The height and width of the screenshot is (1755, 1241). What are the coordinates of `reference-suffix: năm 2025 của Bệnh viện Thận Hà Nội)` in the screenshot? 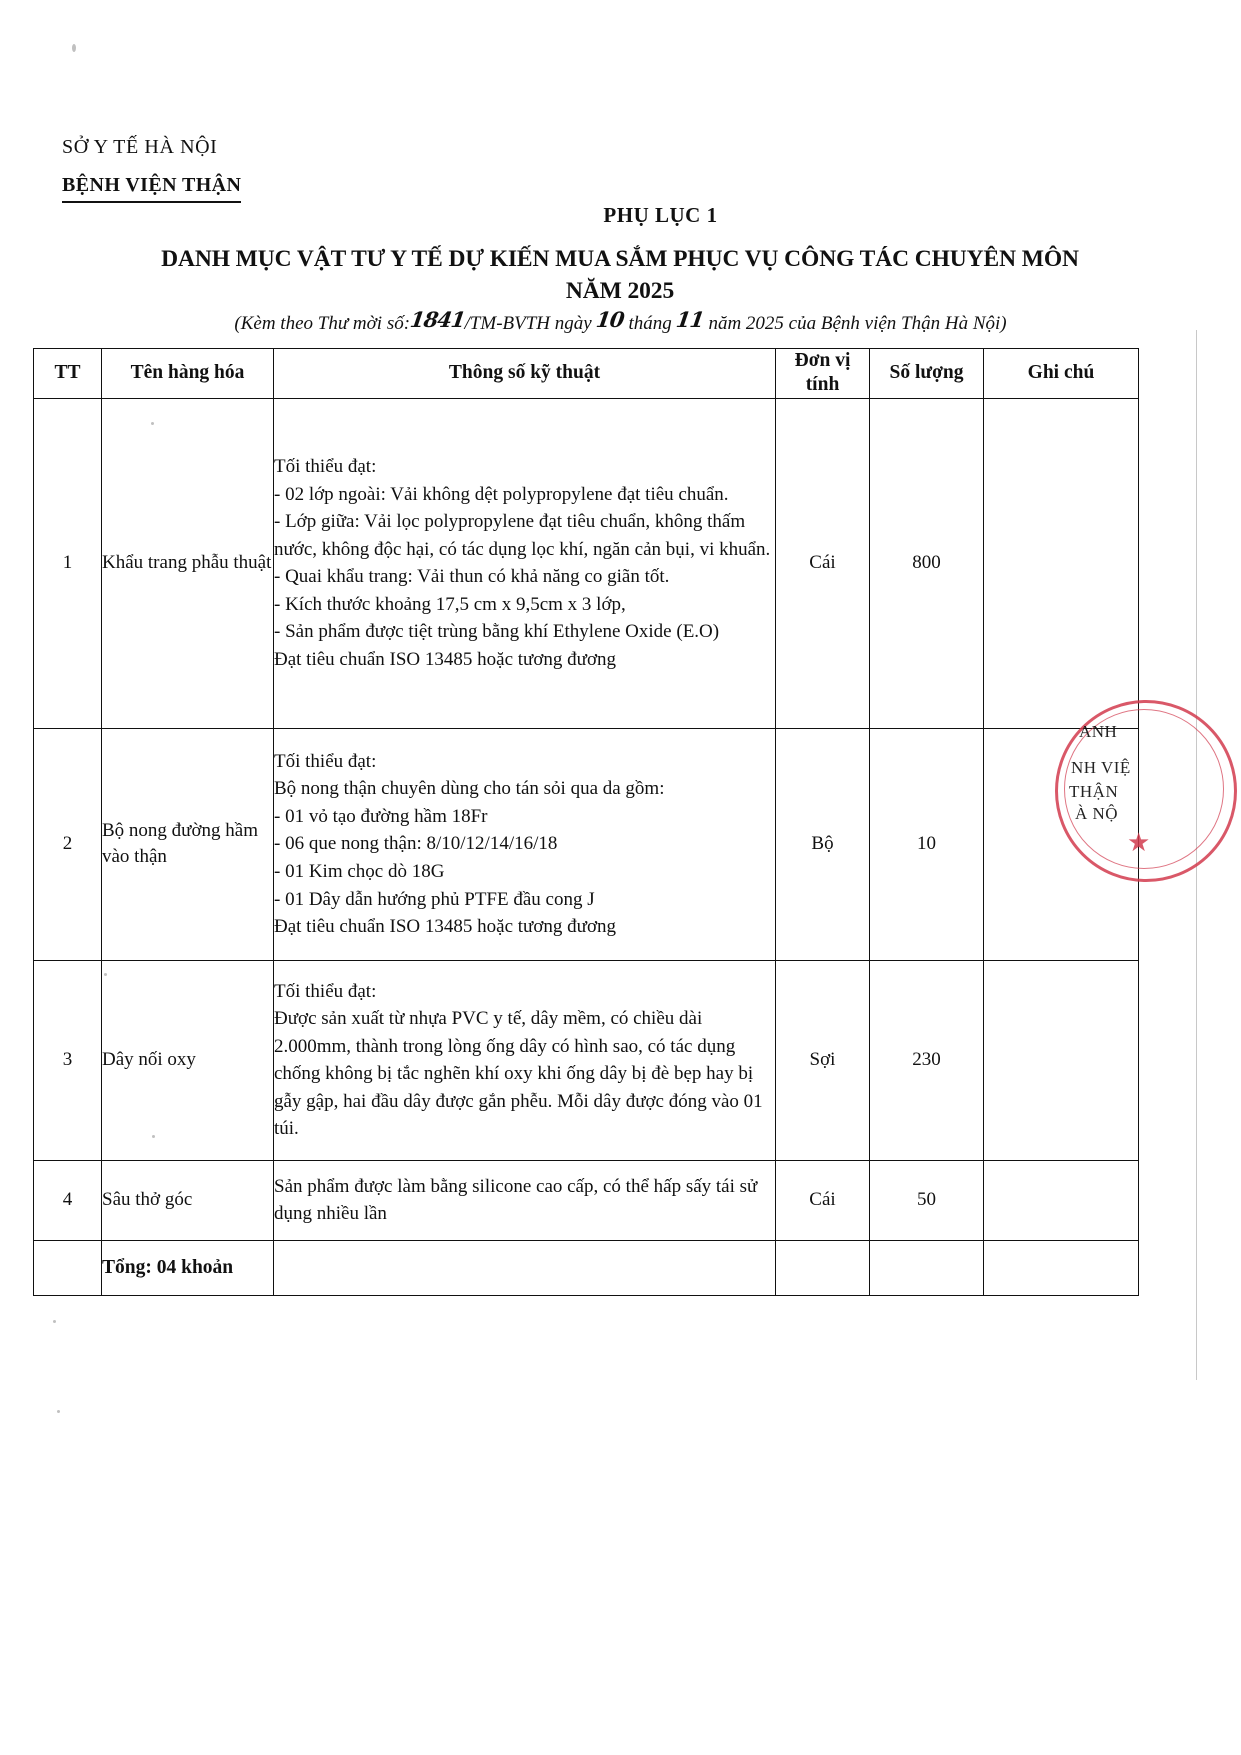 It's located at (857, 323).